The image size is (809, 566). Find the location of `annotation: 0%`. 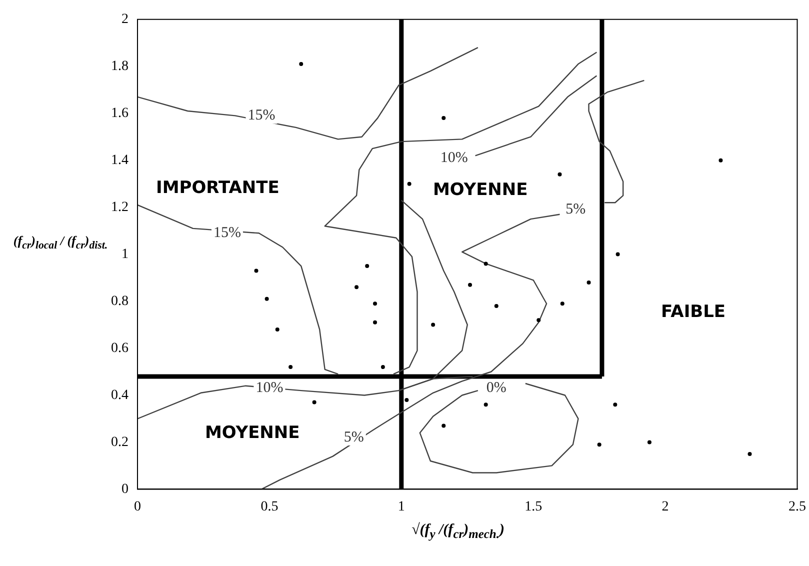

annotation: 0% is located at coordinates (496, 388).